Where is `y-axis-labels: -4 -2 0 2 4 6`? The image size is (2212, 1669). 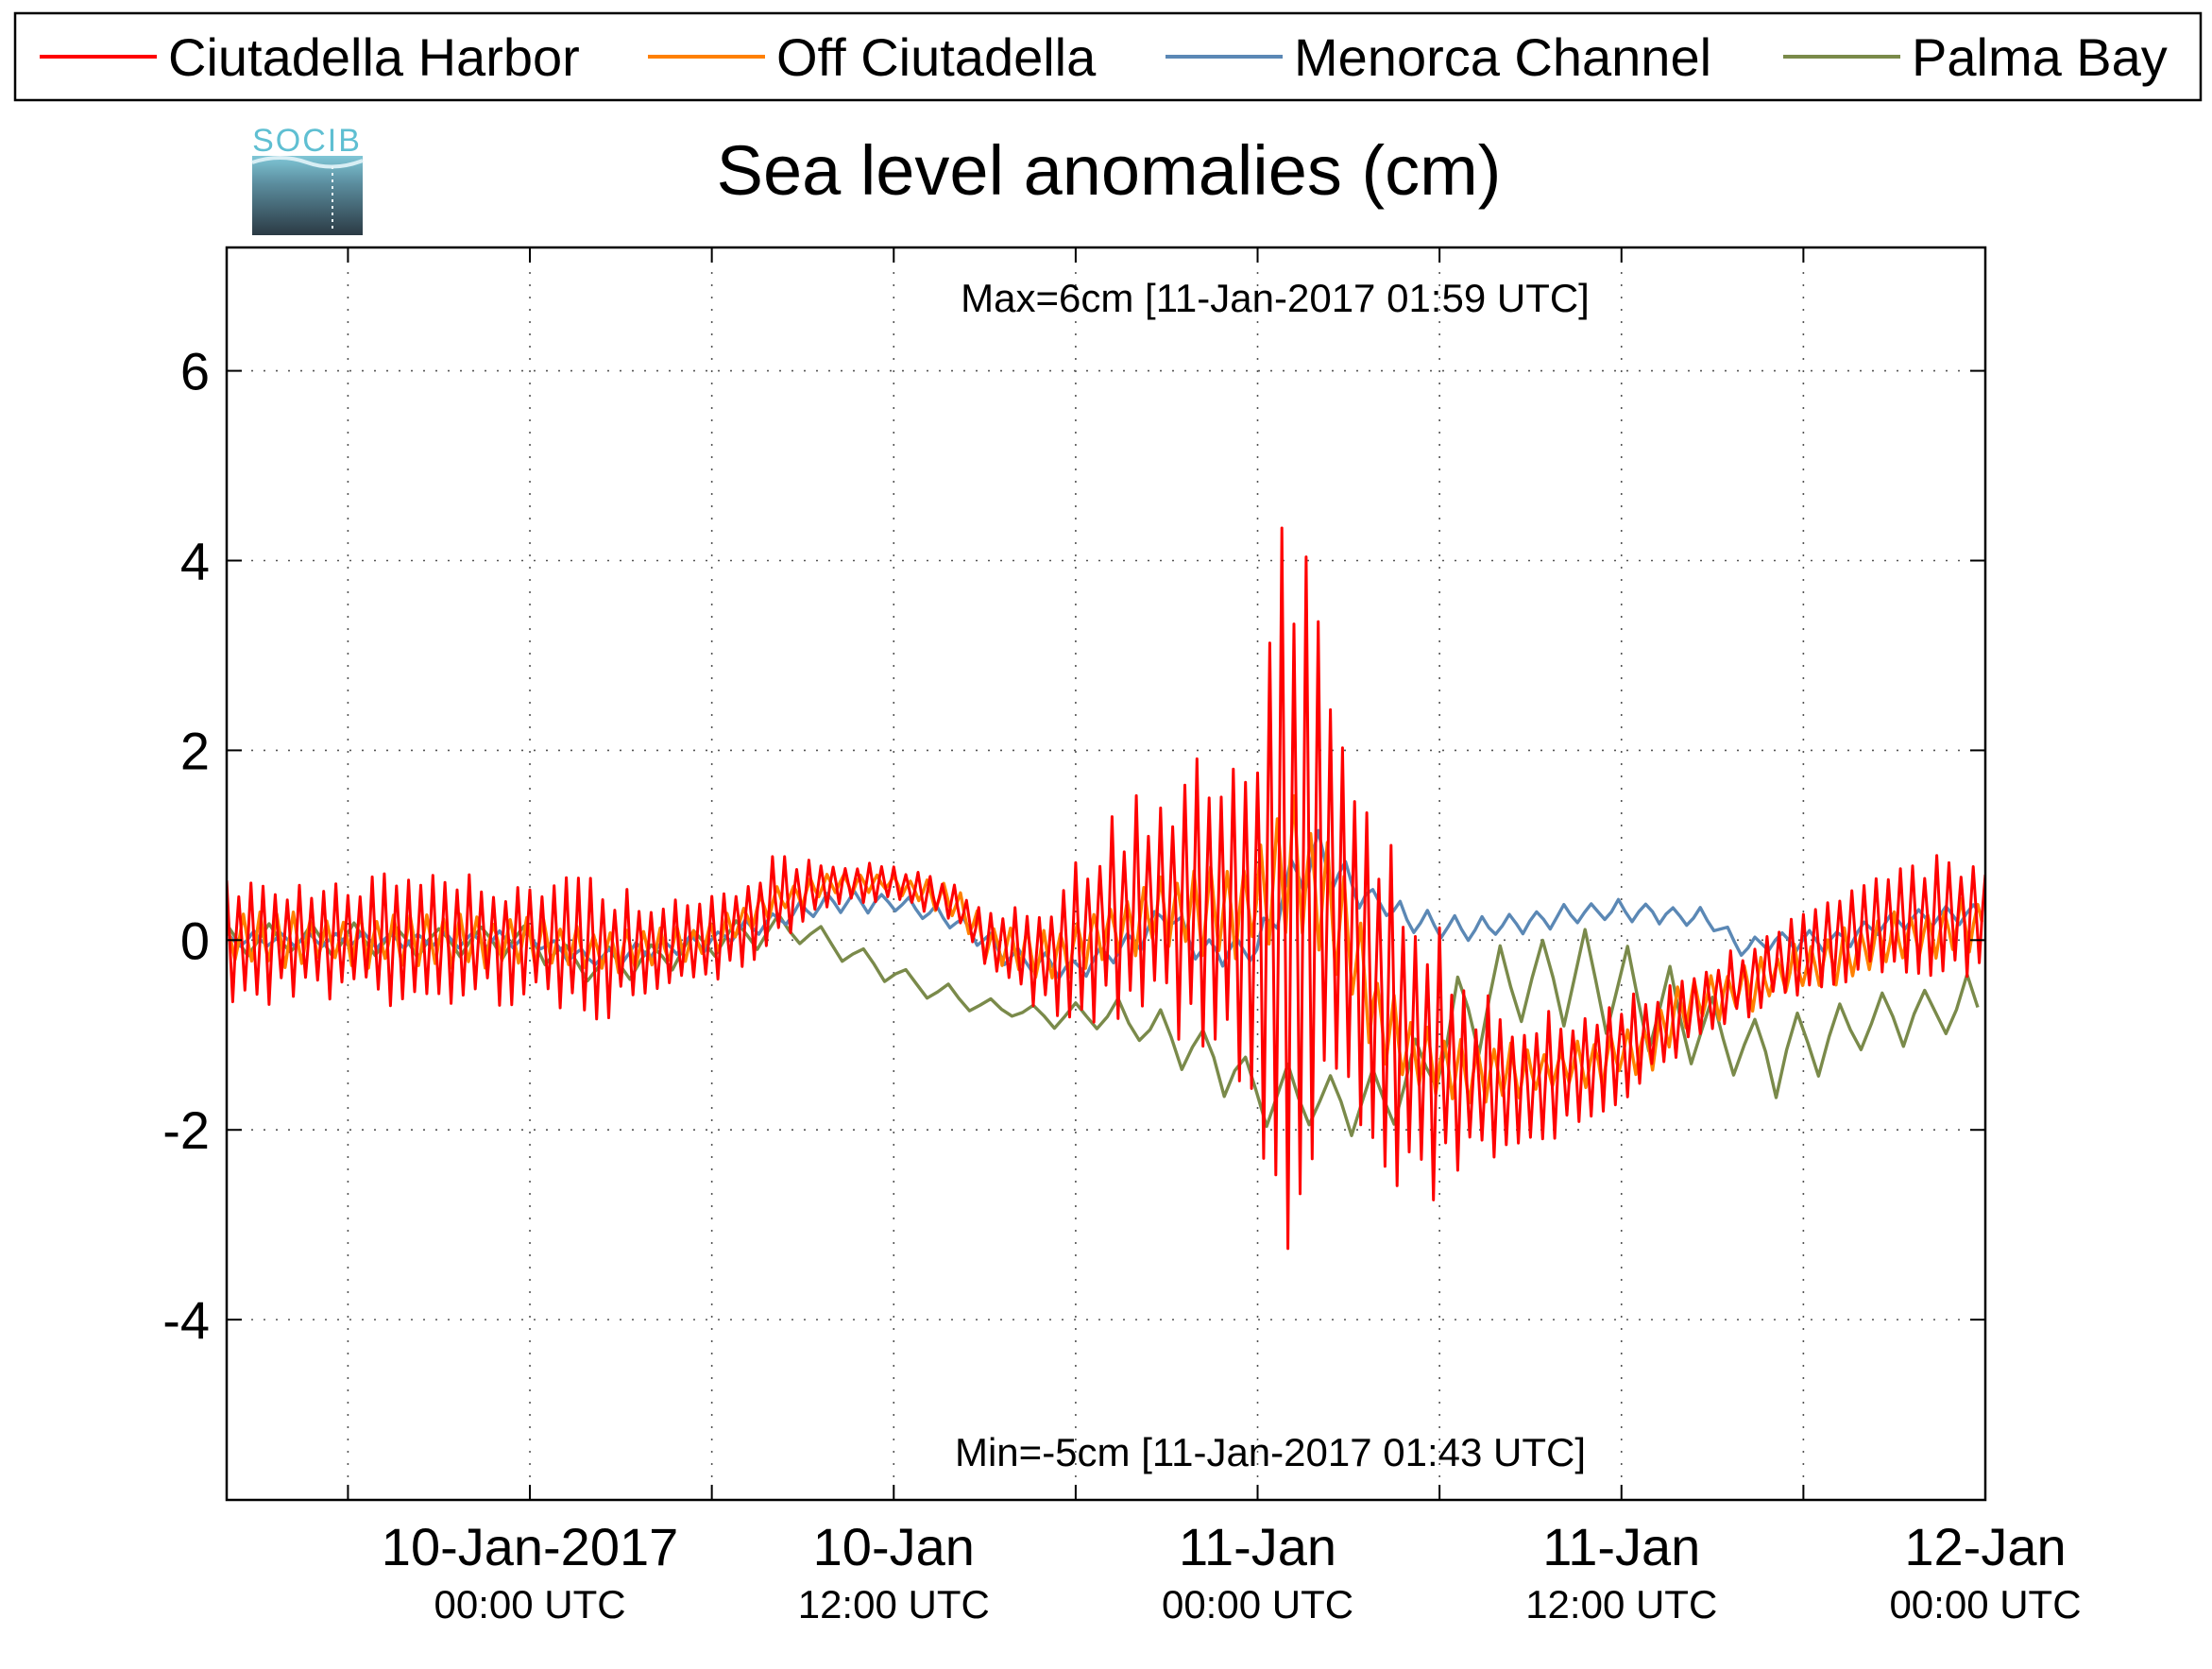
y-axis-labels: -4 -2 0 2 4 6 is located at coordinates (186, 847).